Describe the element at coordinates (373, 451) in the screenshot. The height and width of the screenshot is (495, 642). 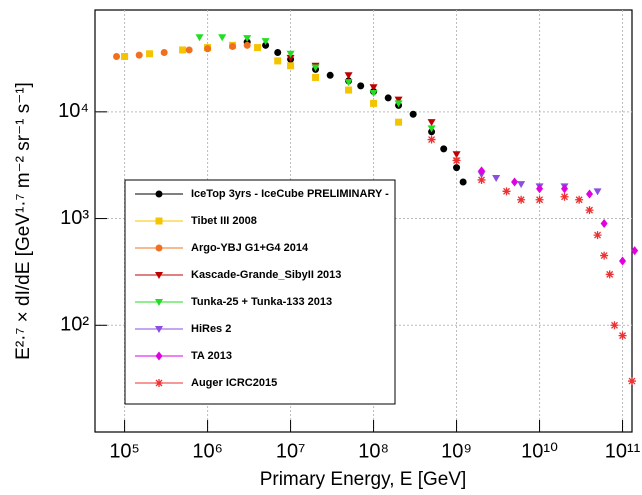
I see `x-tick-label: 10⁸` at that location.